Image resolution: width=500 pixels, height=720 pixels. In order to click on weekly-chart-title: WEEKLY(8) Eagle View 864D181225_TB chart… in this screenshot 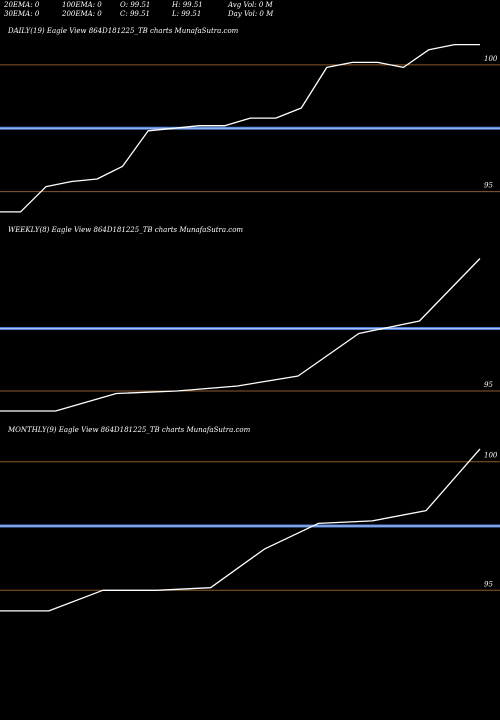, I will do `click(126, 230)`.